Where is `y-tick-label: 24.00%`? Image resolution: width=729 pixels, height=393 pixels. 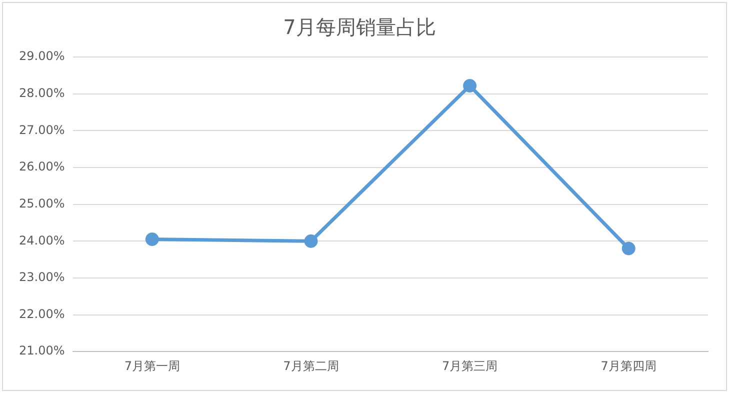 y-tick-label: 24.00% is located at coordinates (41, 240).